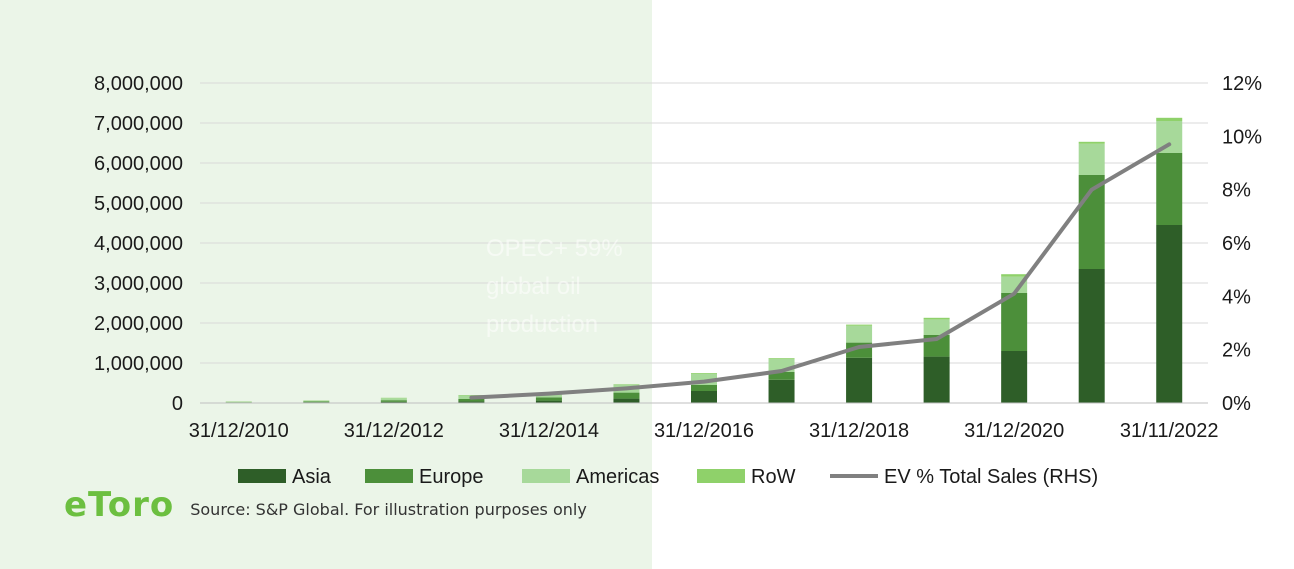 Image resolution: width=1294 pixels, height=569 pixels. Describe the element at coordinates (1236, 351) in the screenshot. I see `y-right-tick-label: 2%` at that location.